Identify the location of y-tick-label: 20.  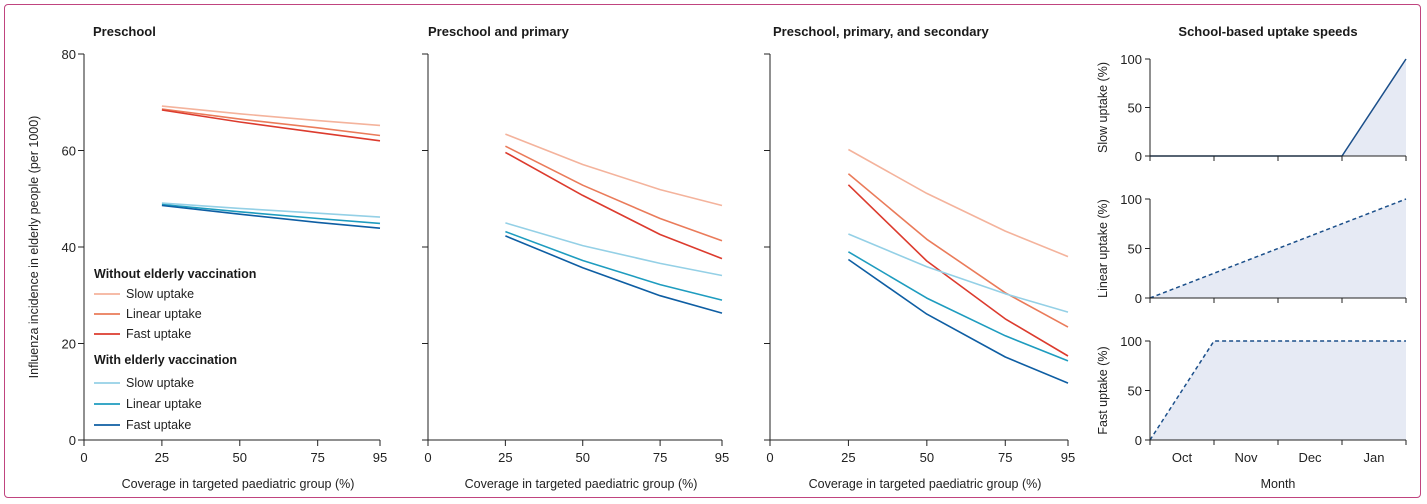
(69, 344).